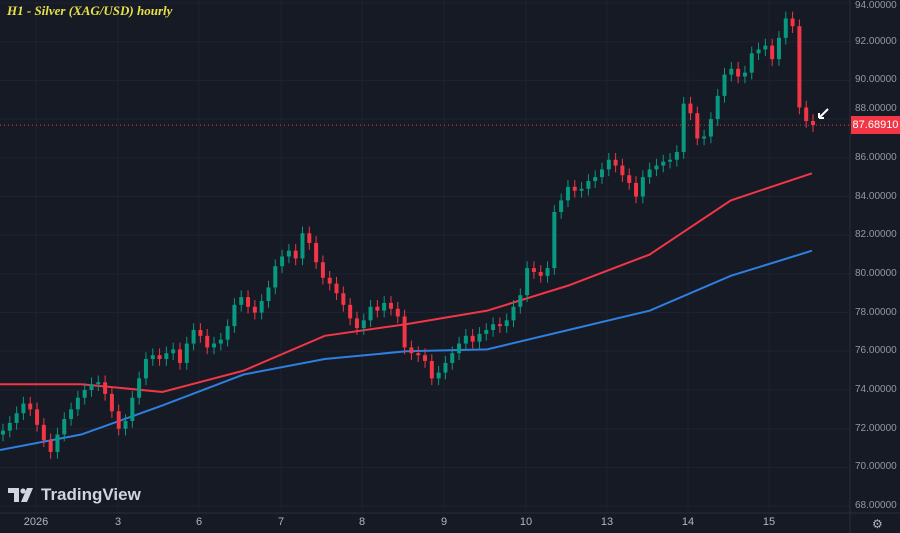 Image resolution: width=900 pixels, height=533 pixels. What do you see at coordinates (74, 495) in the screenshot?
I see `tradingview-logo: TradingView` at bounding box center [74, 495].